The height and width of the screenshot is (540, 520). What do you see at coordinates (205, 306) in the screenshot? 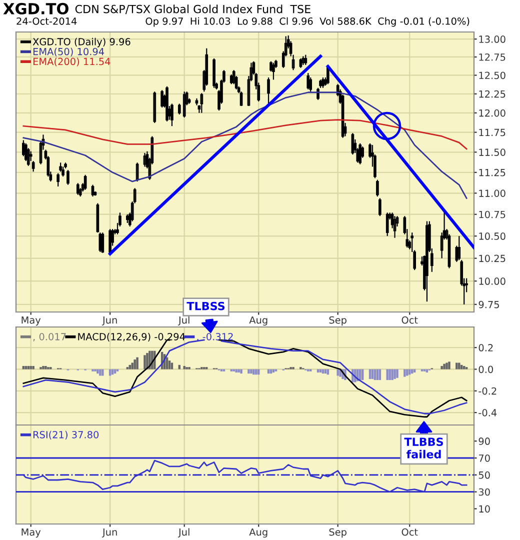
I see `annotation: TLBSS` at bounding box center [205, 306].